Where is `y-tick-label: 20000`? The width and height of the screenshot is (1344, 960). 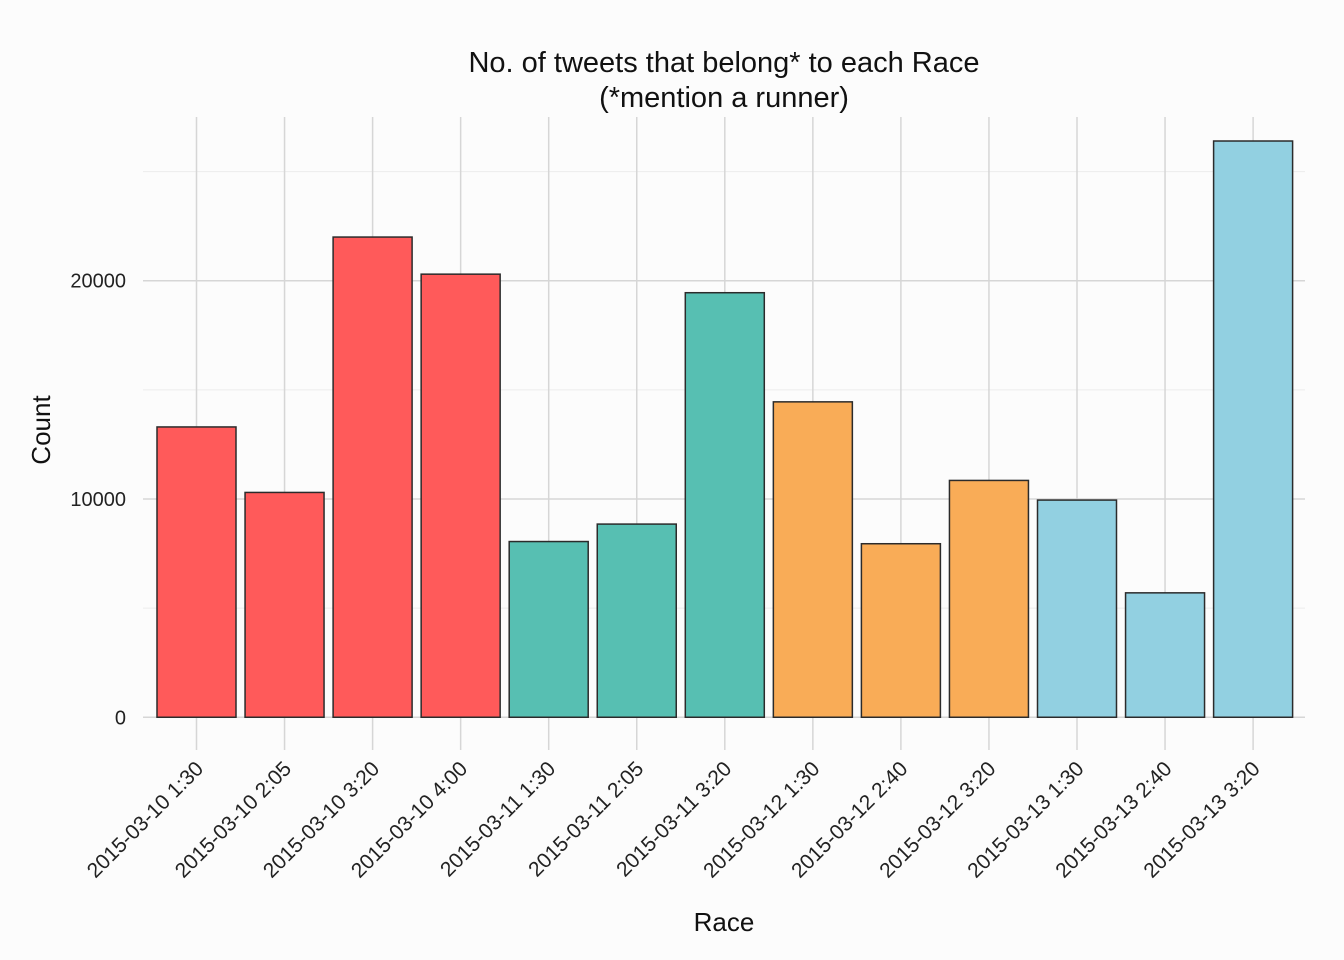
y-tick-label: 20000 is located at coordinates (98, 282).